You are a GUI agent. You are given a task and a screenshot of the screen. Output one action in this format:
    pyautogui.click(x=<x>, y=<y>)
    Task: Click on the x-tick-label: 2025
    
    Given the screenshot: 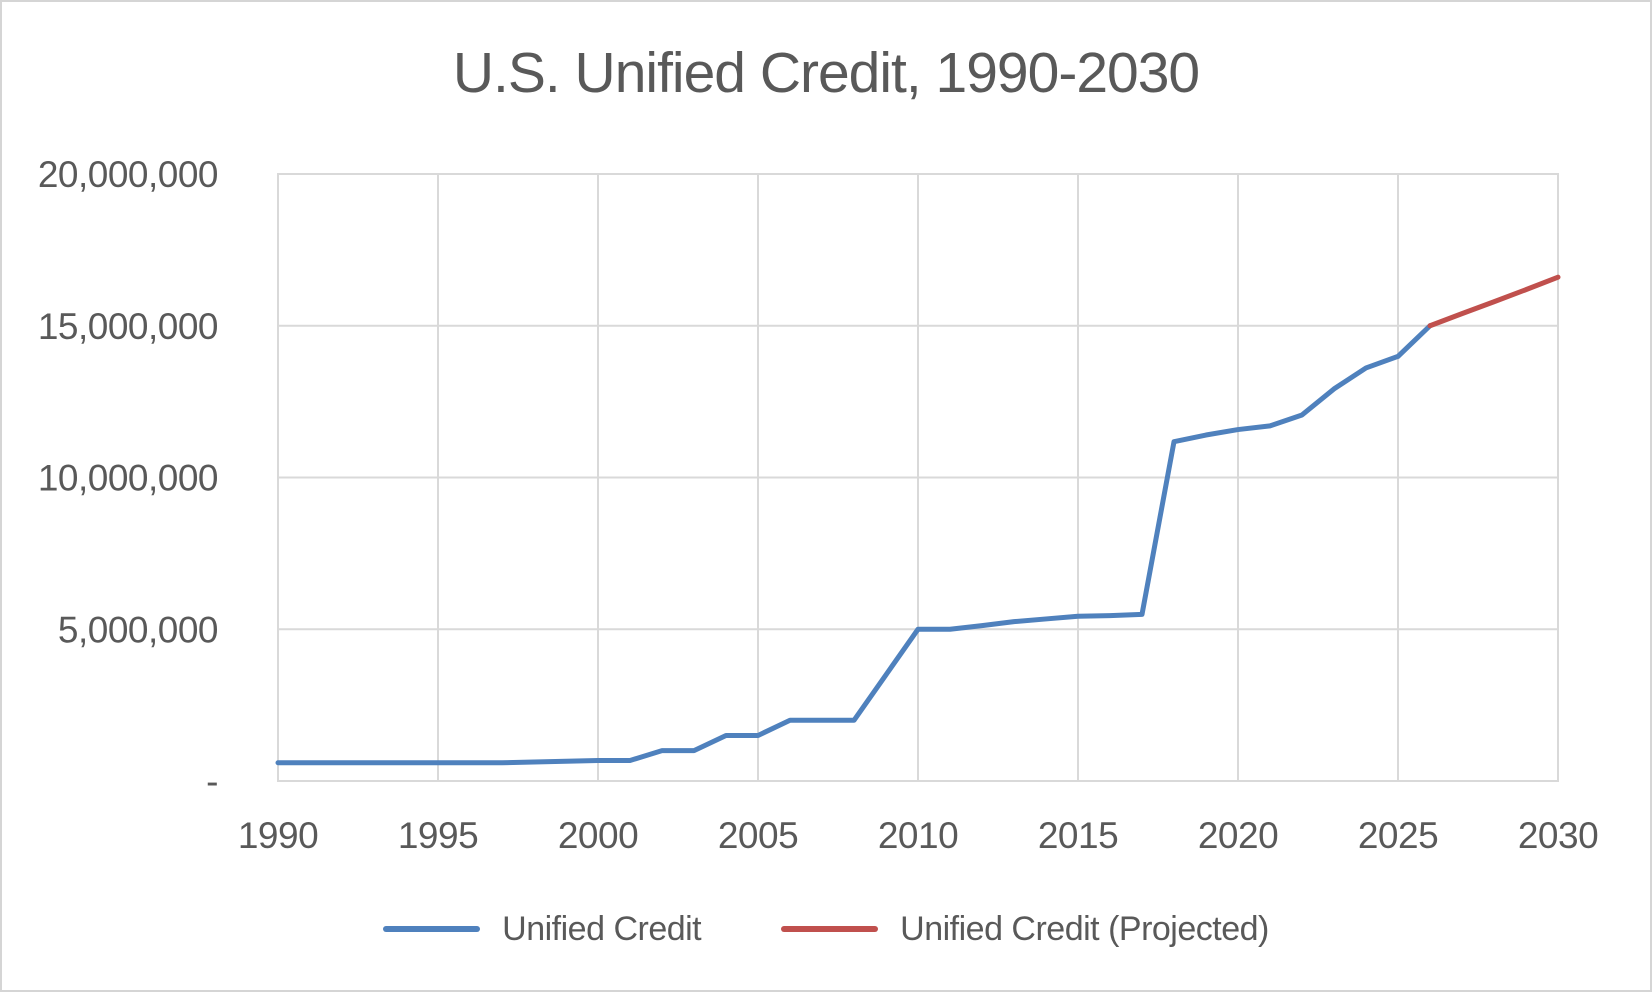 What is the action you would take?
    pyautogui.click(x=1398, y=835)
    